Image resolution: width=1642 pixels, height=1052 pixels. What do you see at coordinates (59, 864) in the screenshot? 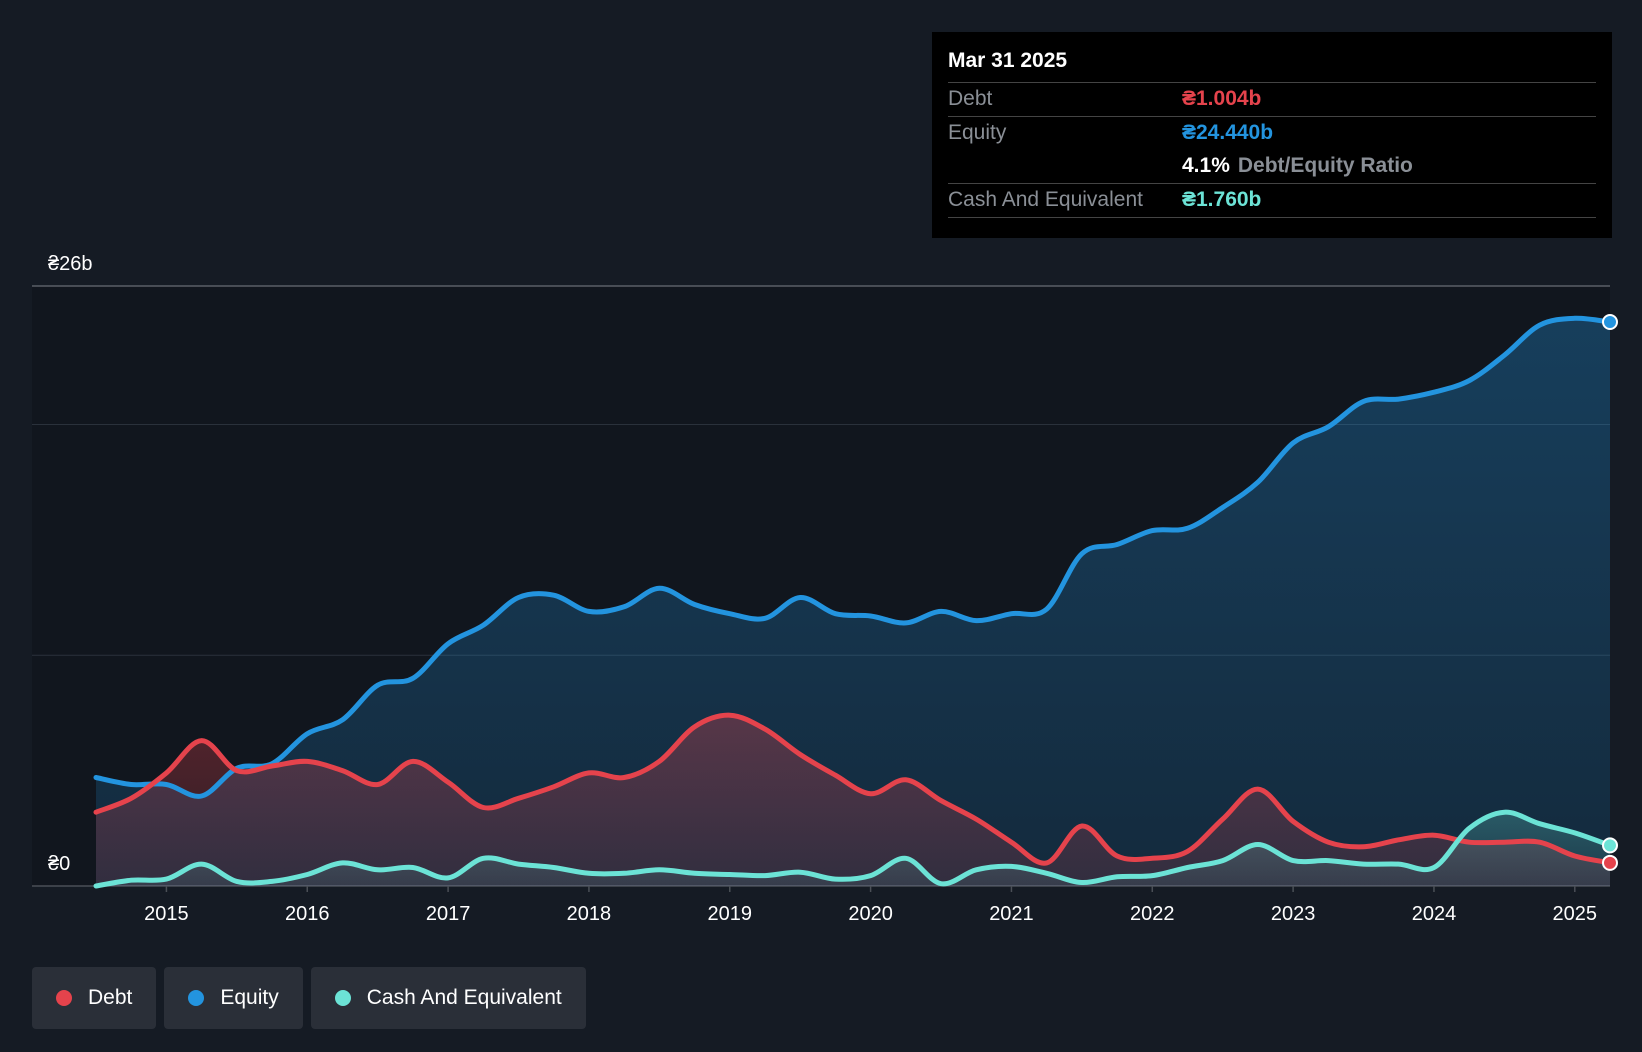
I see `y-axis-zero-label: ₴0` at bounding box center [59, 864].